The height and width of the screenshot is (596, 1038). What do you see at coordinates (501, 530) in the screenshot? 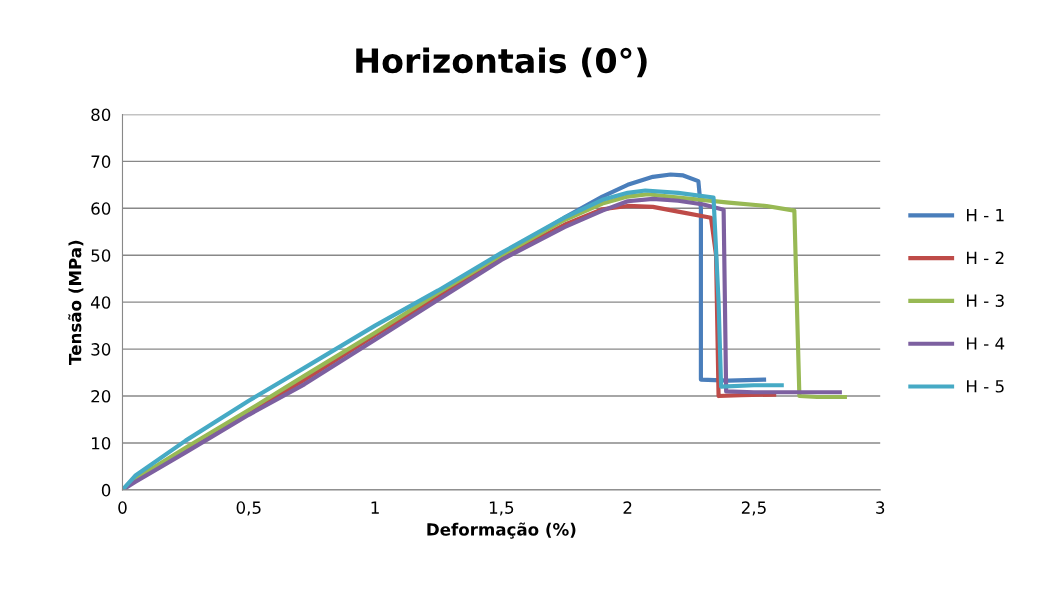
I see `x-axis-title: Deformação (%)` at bounding box center [501, 530].